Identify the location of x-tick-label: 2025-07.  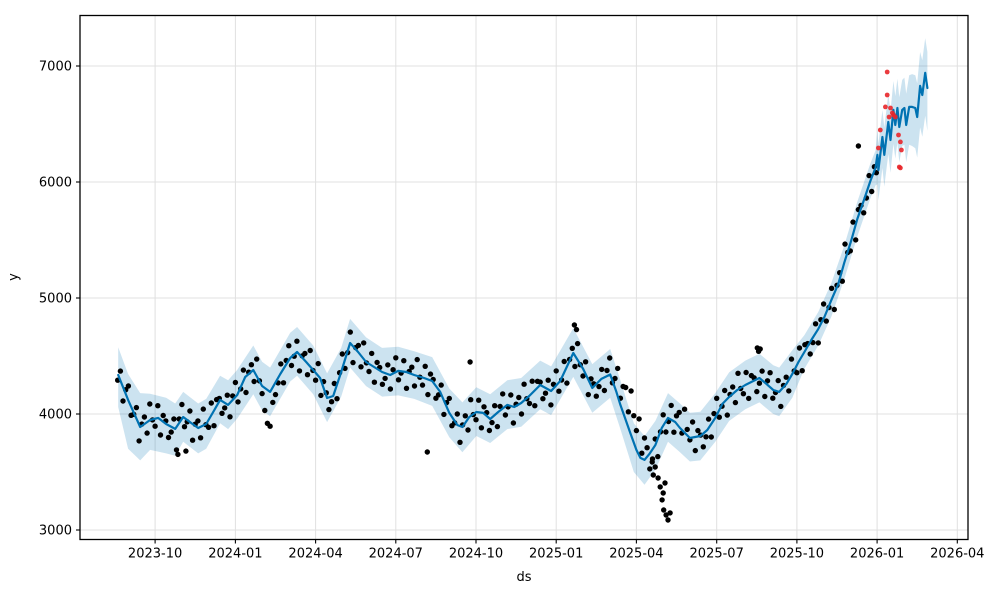
(717, 554).